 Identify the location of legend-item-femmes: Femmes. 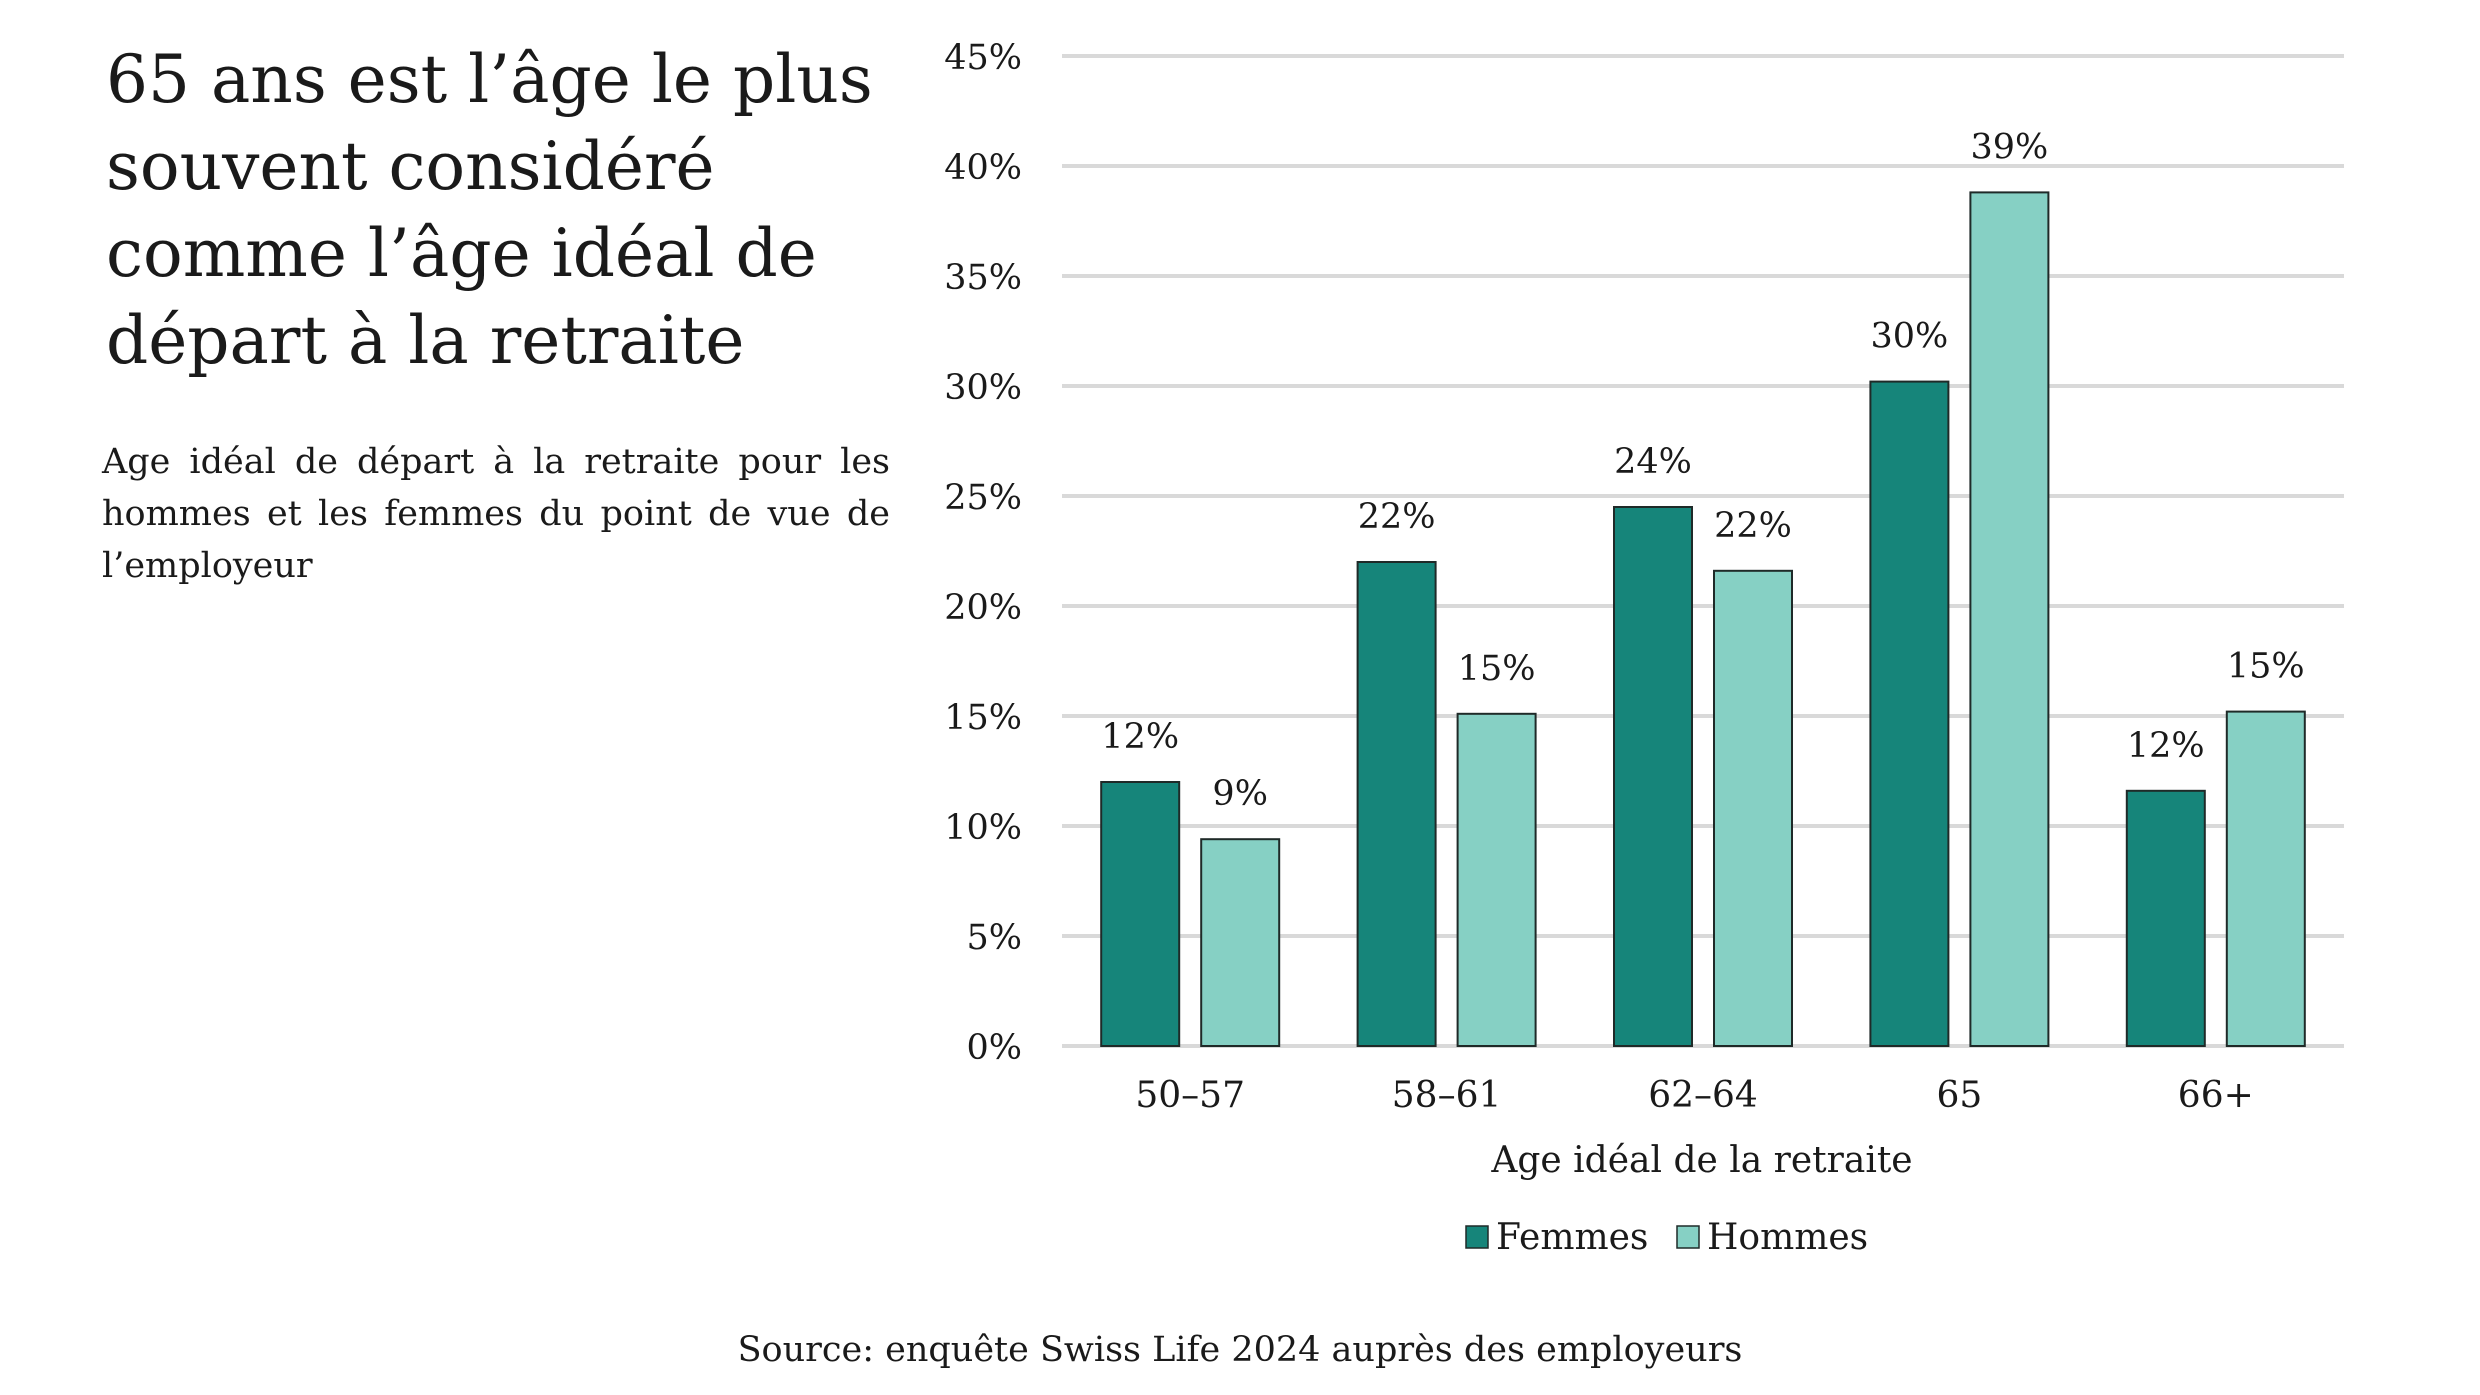
(1556, 1237).